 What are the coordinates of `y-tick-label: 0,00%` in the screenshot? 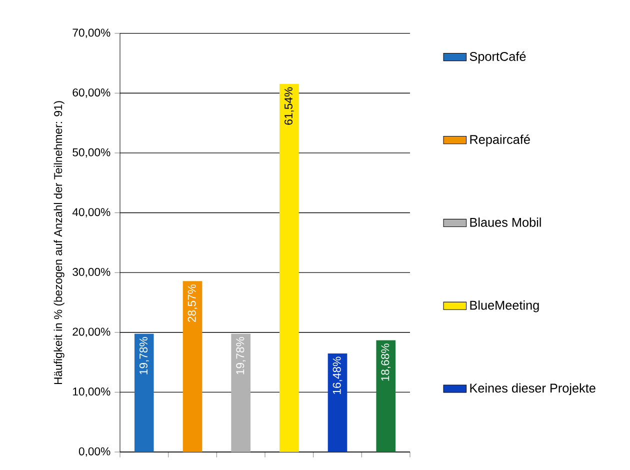 It's located at (94, 452).